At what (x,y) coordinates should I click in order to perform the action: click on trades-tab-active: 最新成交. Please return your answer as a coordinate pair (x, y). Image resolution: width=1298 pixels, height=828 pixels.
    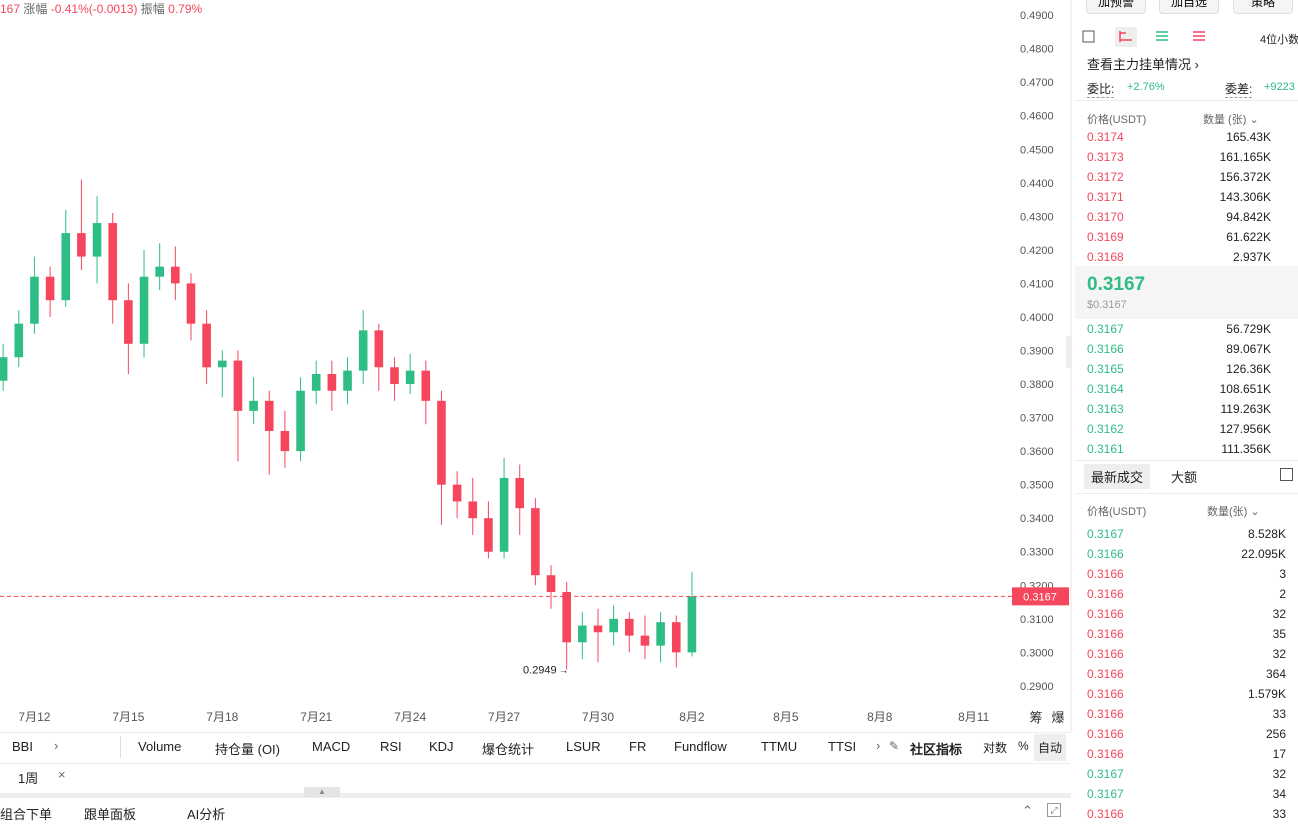
    Looking at the image, I should click on (1117, 476).